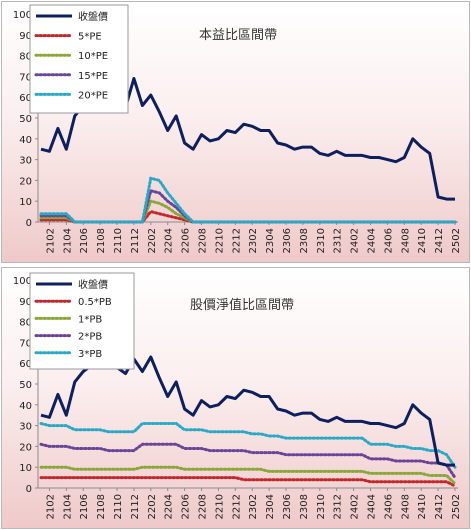 The image size is (471, 530). Describe the element at coordinates (270, 506) in the screenshot. I see `pb-x-tick-label: 2304` at that location.